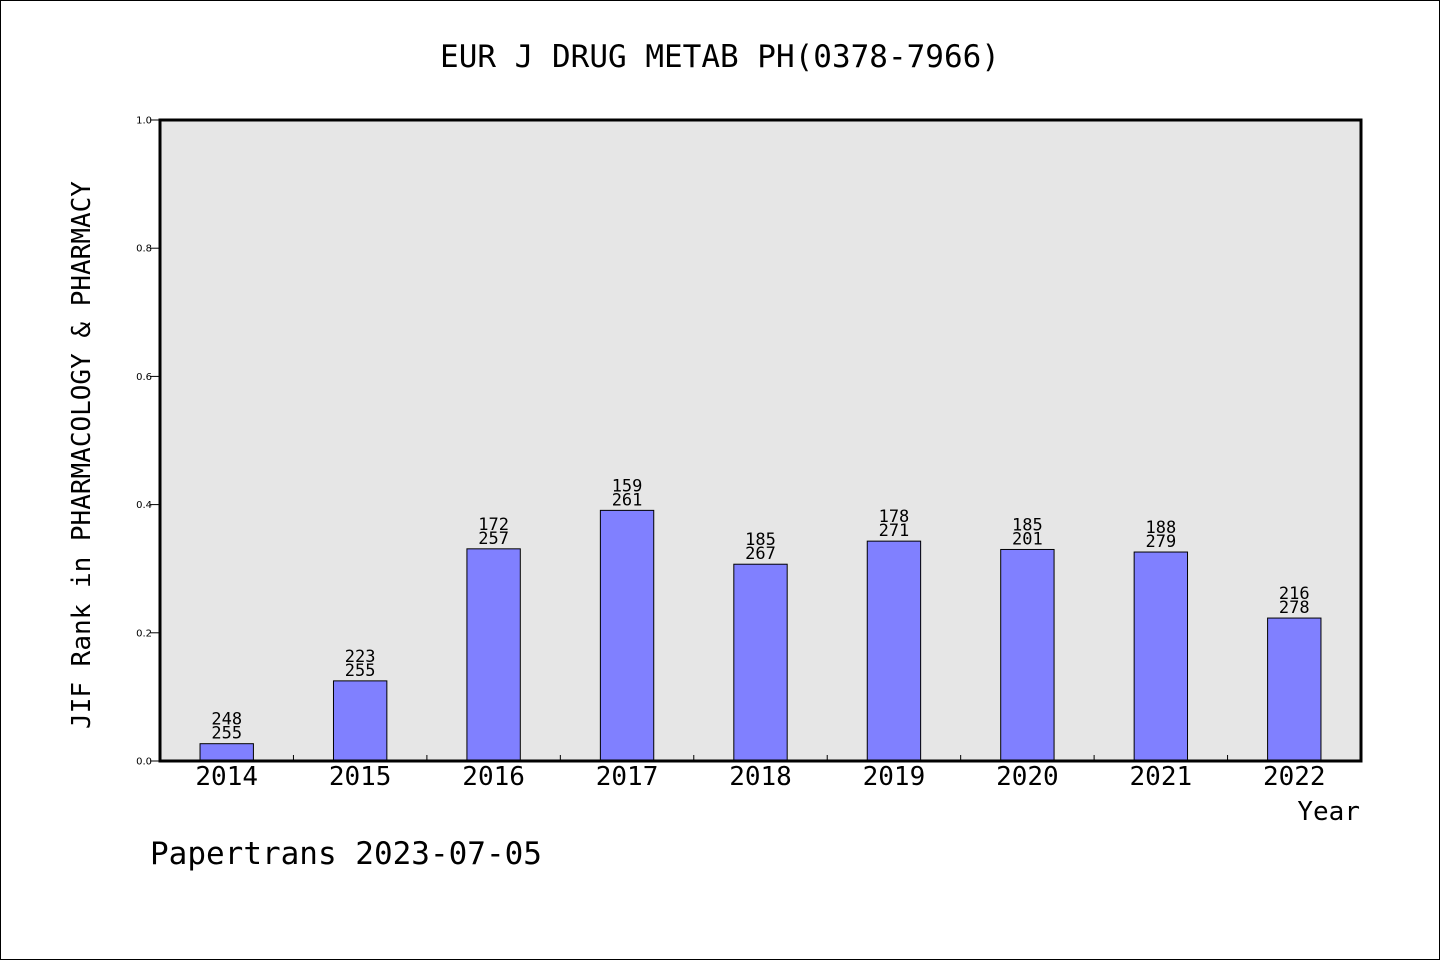 The width and height of the screenshot is (1440, 960). Describe the element at coordinates (1294, 594) in the screenshot. I see `bar-label-rank: 216` at that location.